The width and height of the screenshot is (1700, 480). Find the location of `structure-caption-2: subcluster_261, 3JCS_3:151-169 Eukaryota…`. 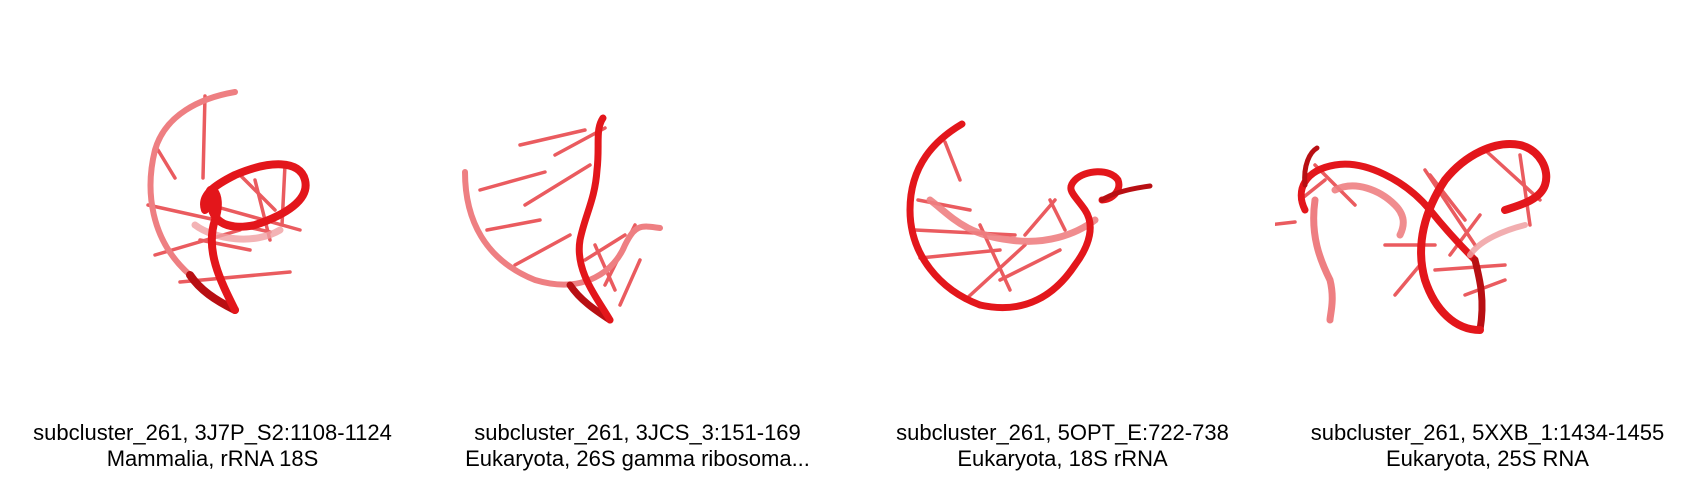

structure-caption-2: subcluster_261, 3JCS_3:151-169 Eukaryota… is located at coordinates (637, 446).